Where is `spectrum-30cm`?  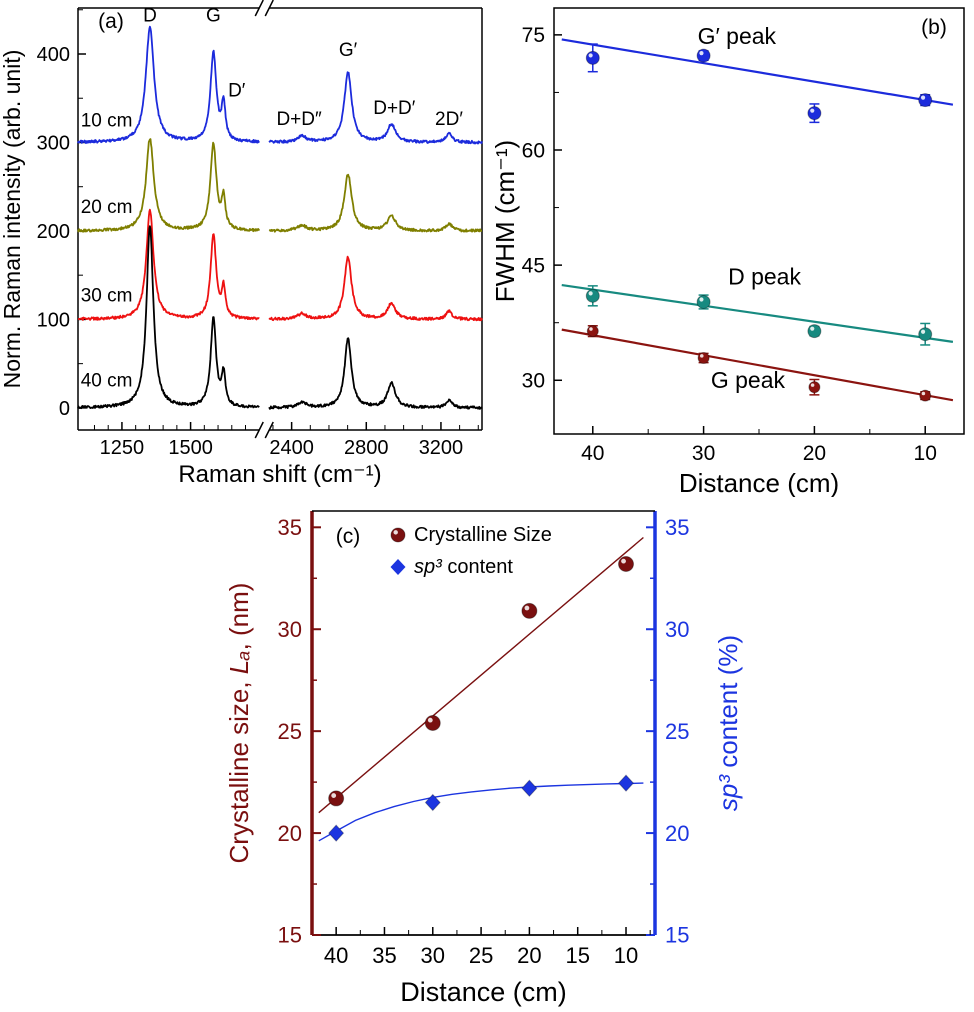
spectrum-30cm is located at coordinates (280, 265).